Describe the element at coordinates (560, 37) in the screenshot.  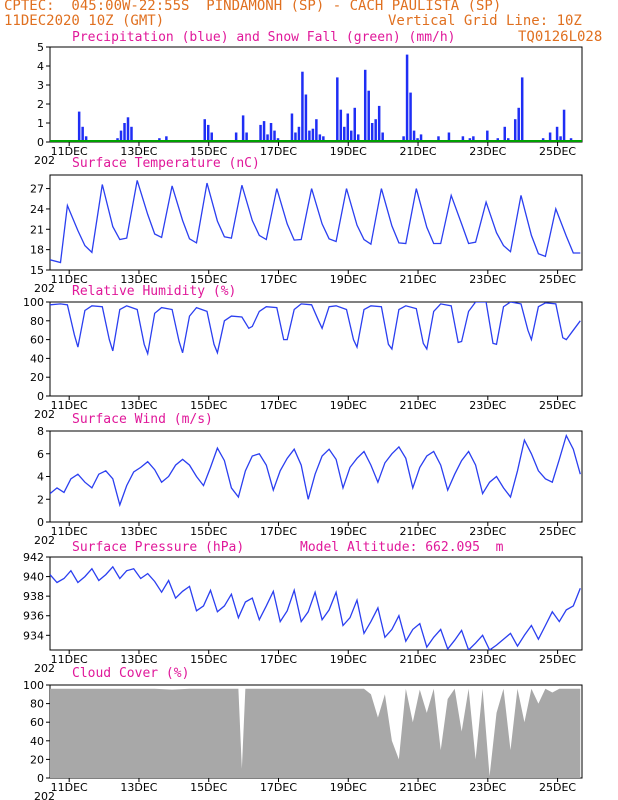
I see `header-model-id: TQ0126L028` at that location.